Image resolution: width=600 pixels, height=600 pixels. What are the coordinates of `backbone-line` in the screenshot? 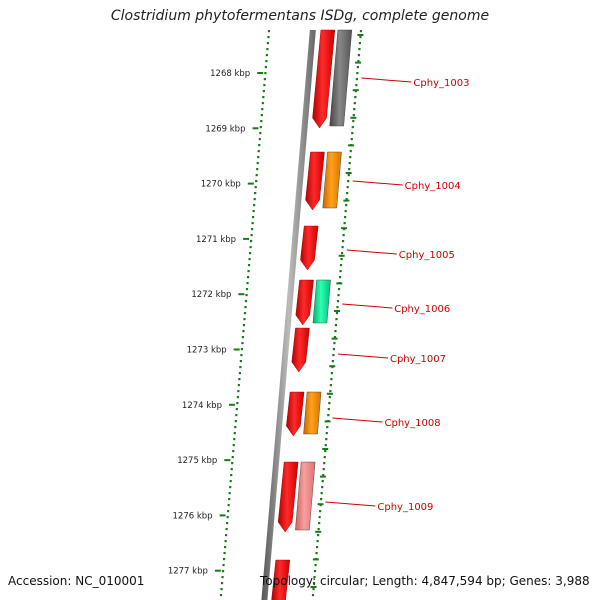 It's located at (288, 315).